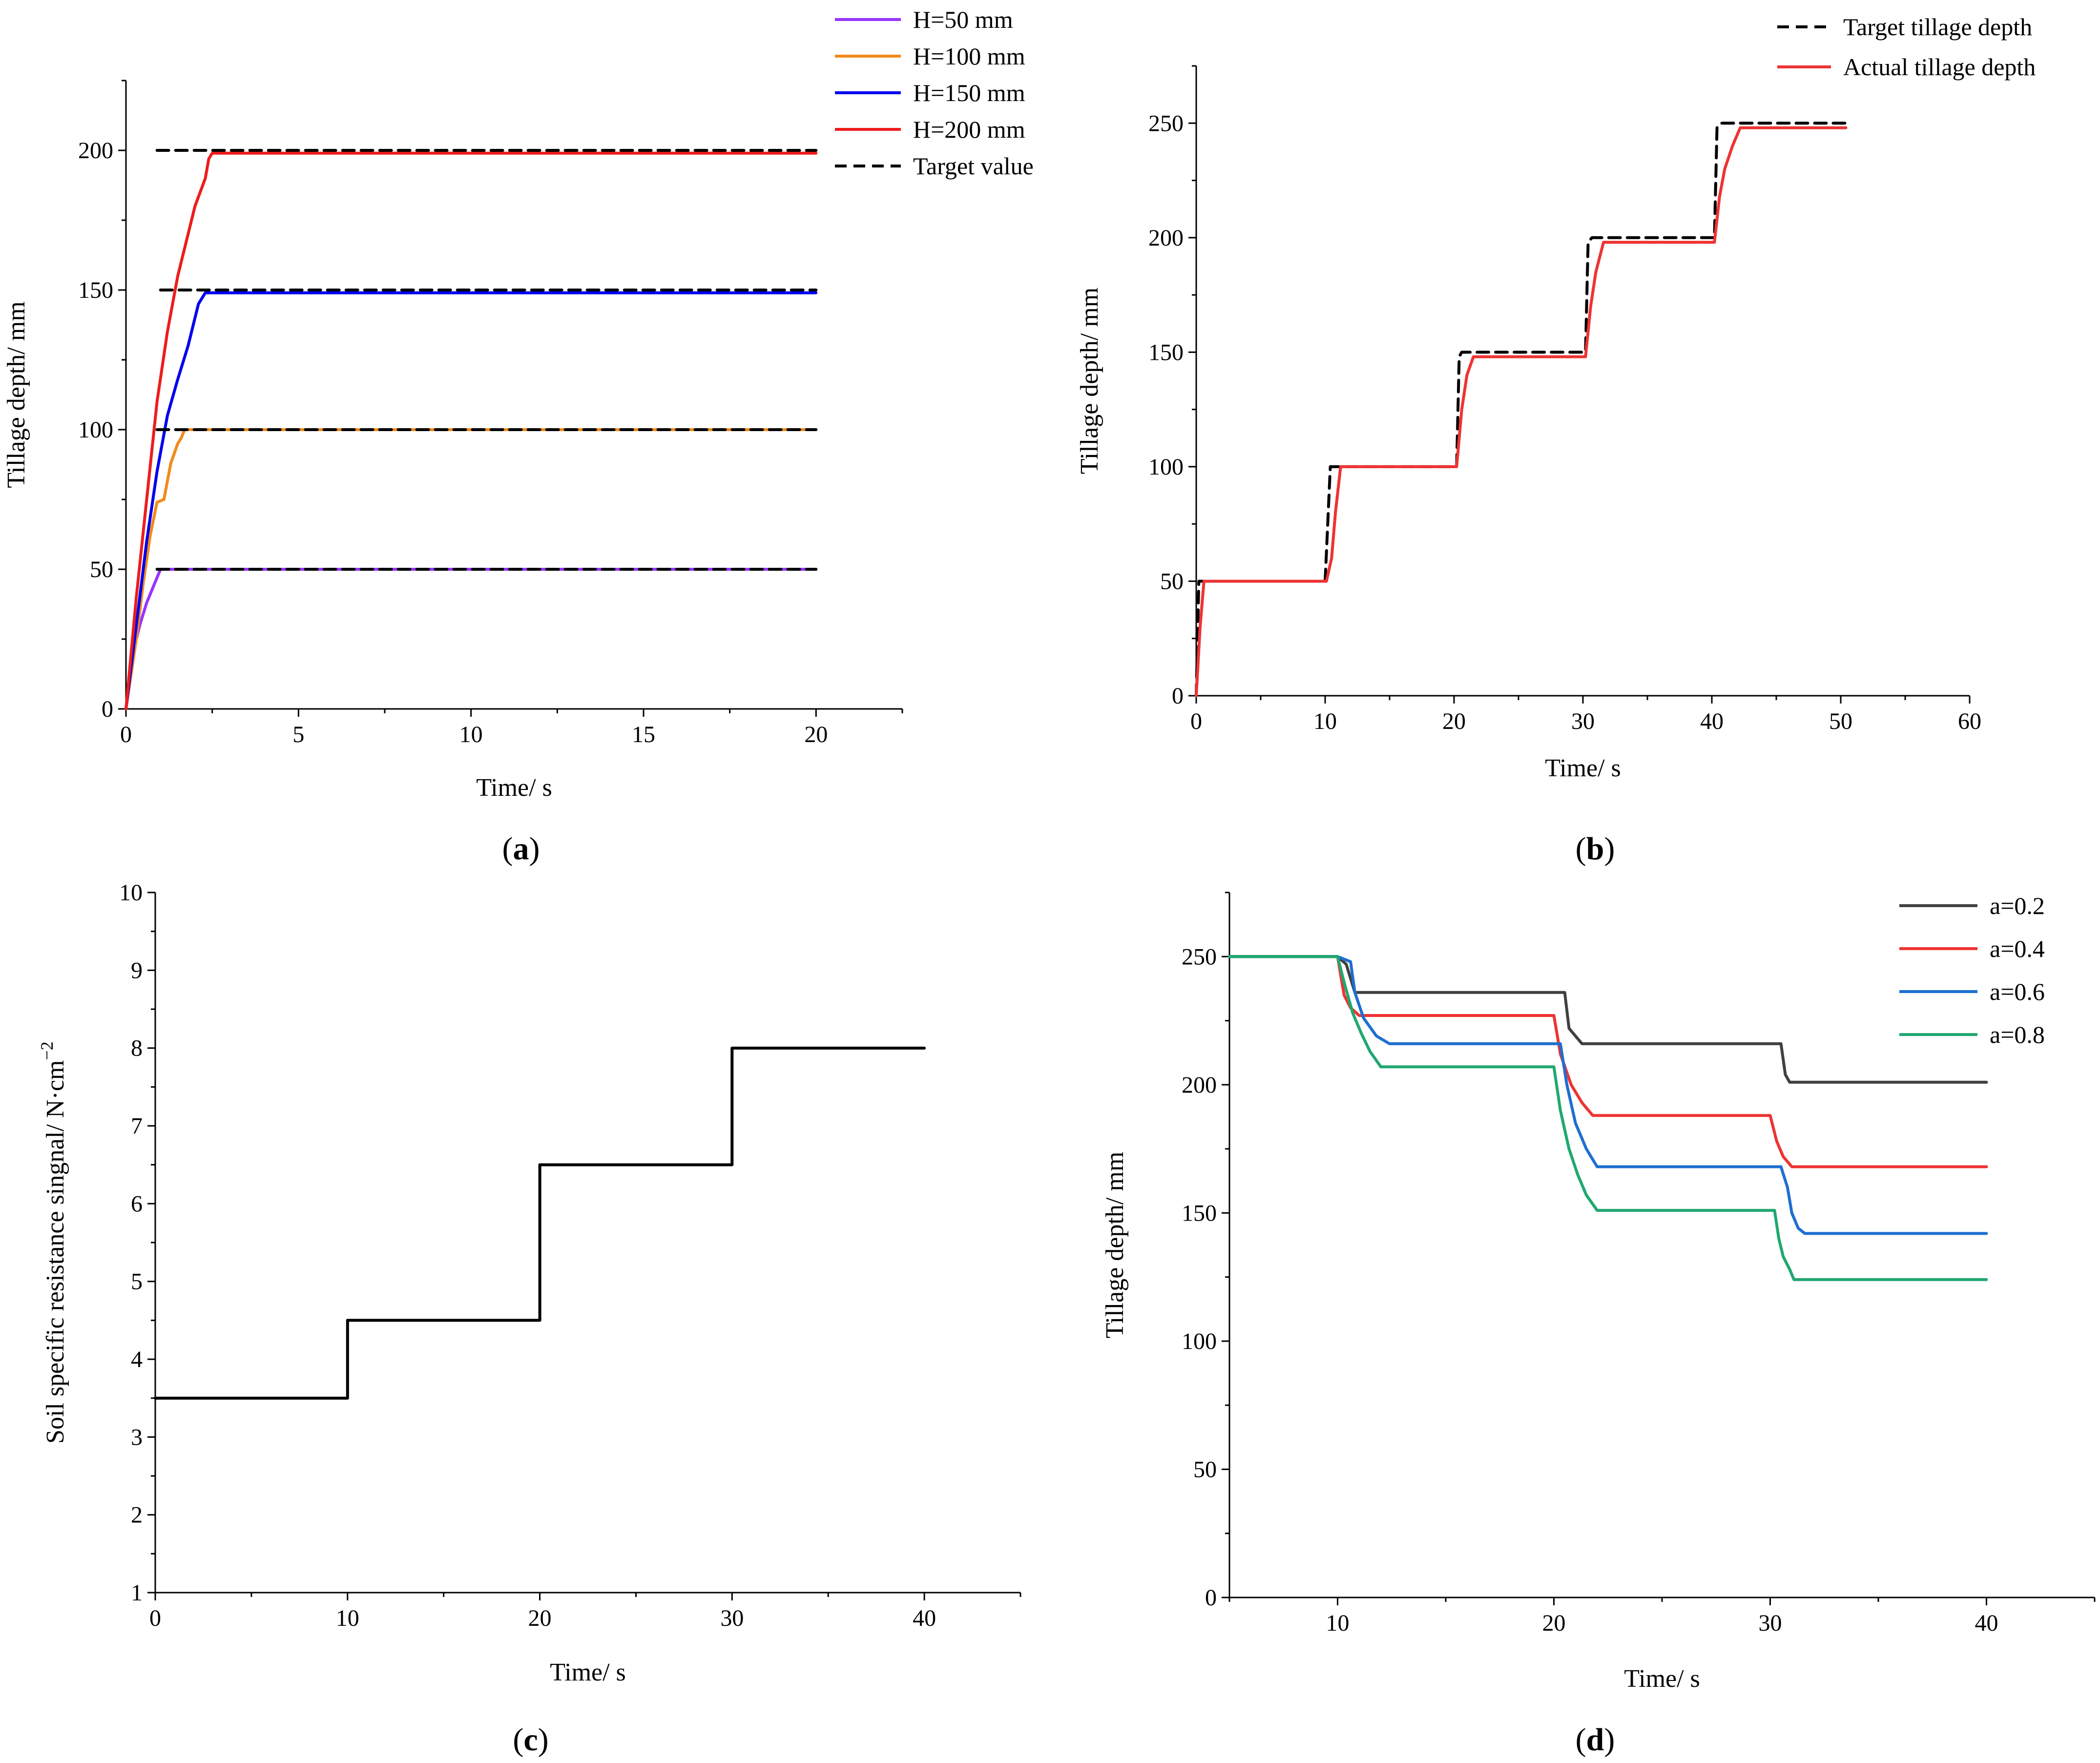 This screenshot has width=2100, height=1763. What do you see at coordinates (47, 1051) in the screenshot?
I see `y-axis-title-superscript: −2` at bounding box center [47, 1051].